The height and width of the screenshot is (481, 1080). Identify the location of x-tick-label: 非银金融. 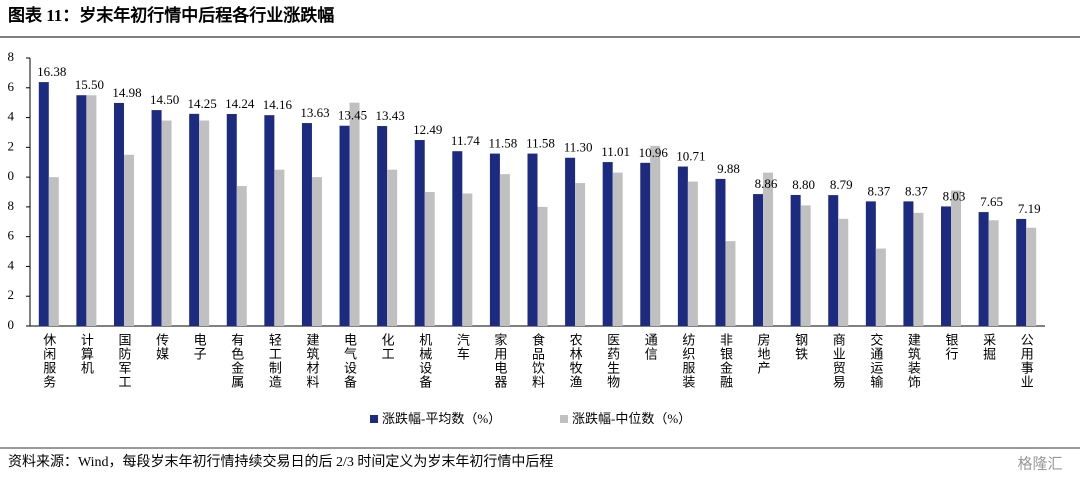
(725, 361).